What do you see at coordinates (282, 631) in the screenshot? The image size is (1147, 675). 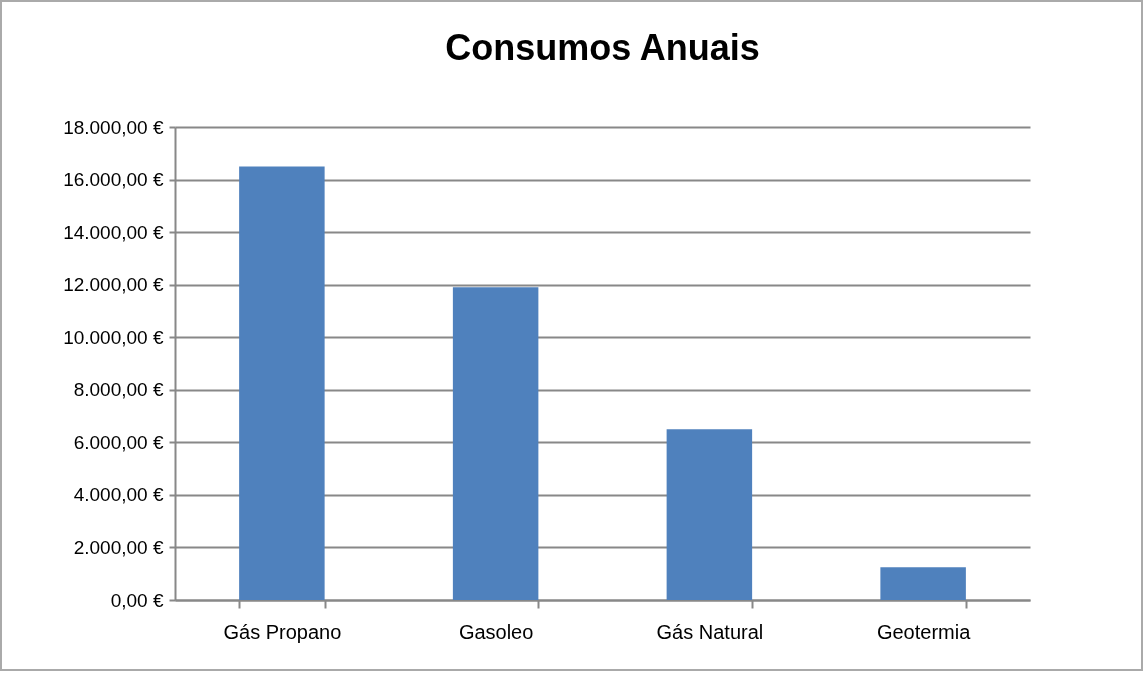 I see `x-tick-label: Gás Propano` at bounding box center [282, 631].